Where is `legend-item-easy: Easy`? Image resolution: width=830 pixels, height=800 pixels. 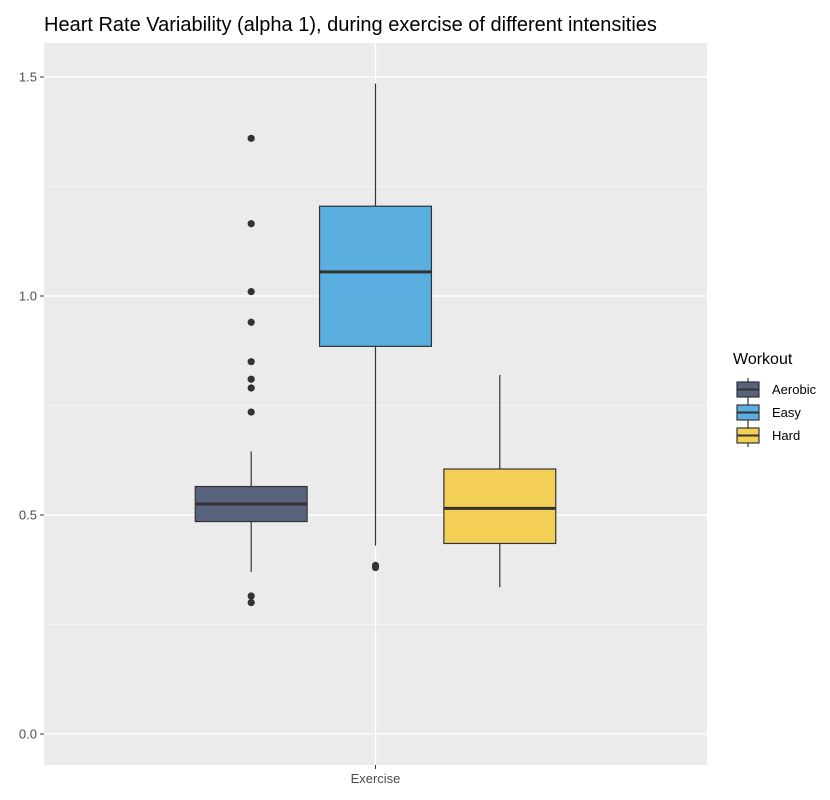 legend-item-easy: Easy is located at coordinates (768, 412).